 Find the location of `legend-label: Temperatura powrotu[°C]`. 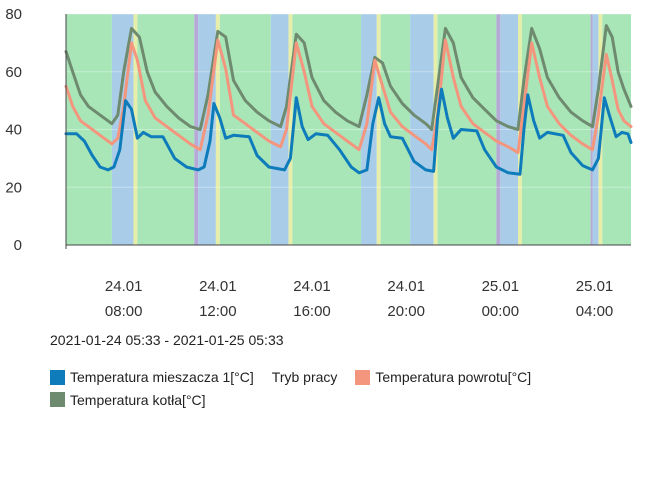

legend-label: Temperatura powrotu[°C] is located at coordinates (453, 377).